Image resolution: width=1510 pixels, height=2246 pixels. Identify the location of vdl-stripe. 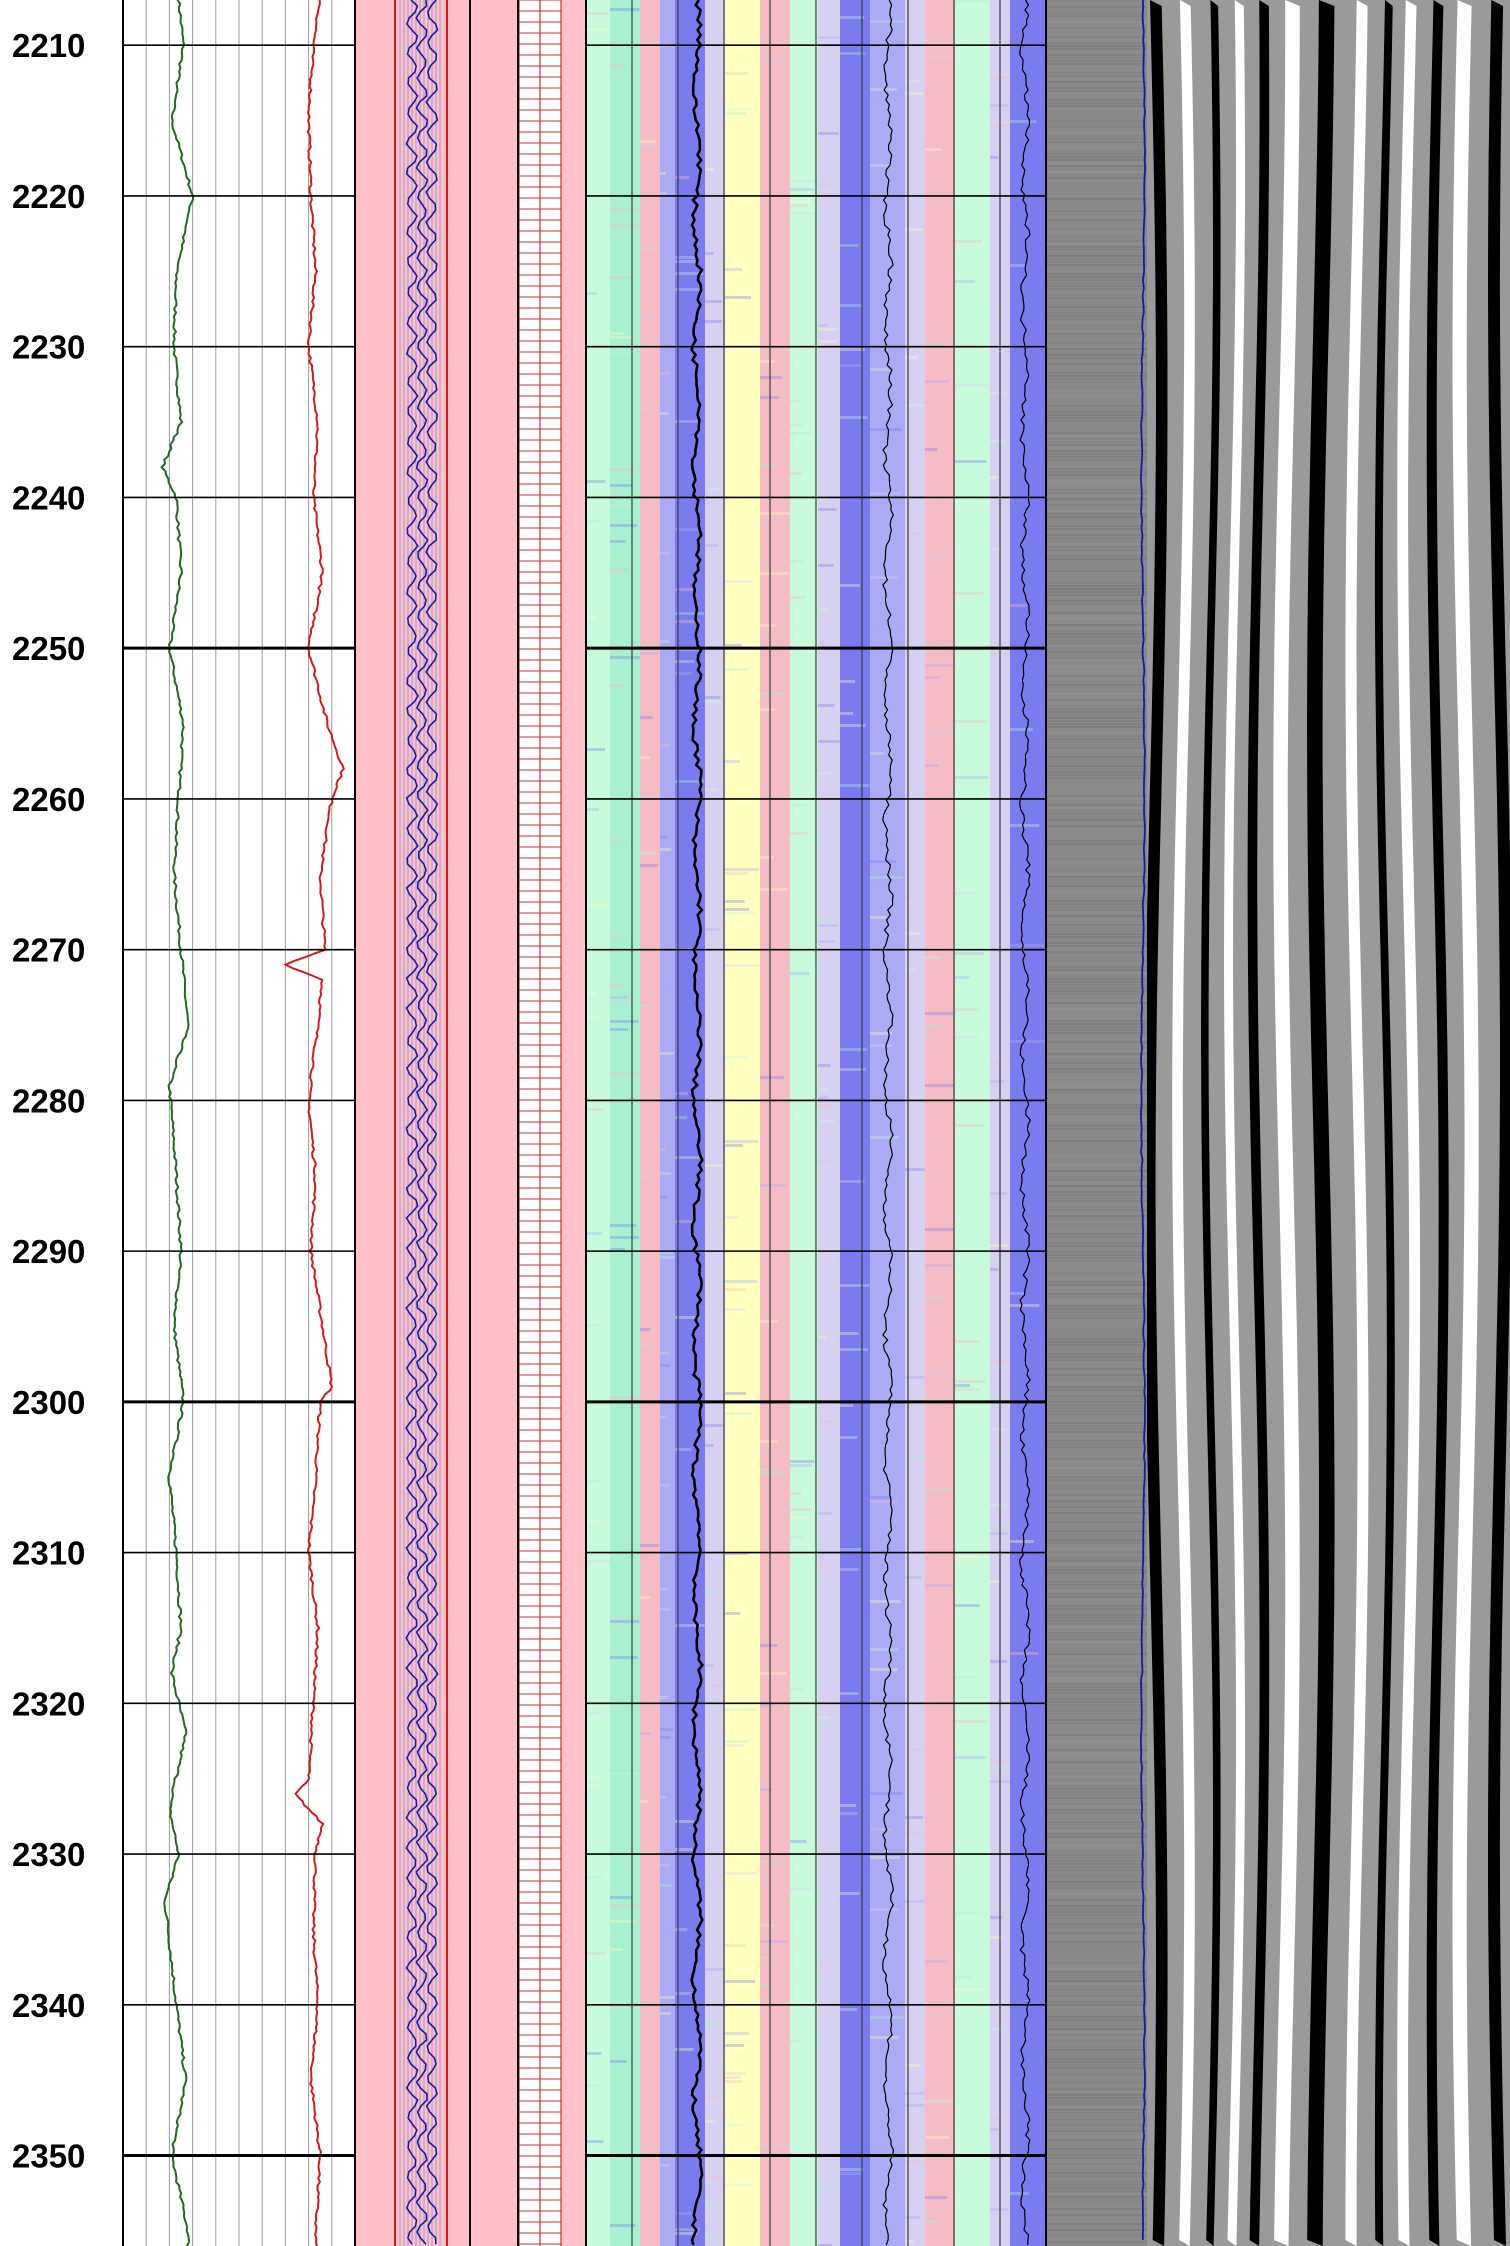
(1499, 1123).